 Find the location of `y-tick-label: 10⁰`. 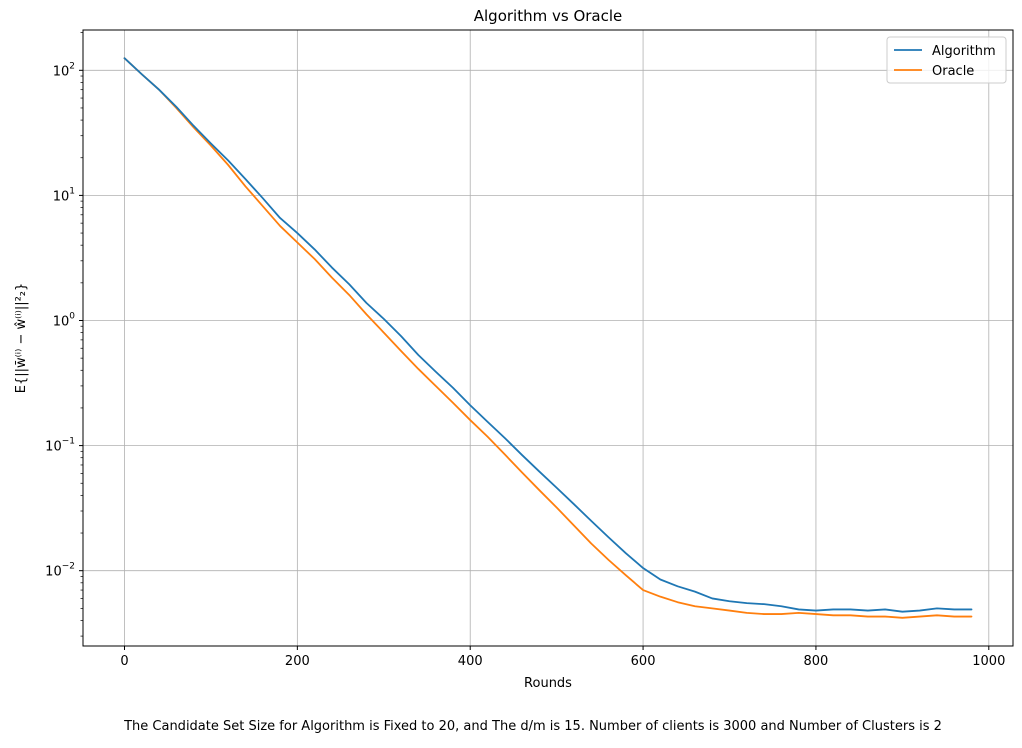

y-tick-label: 10⁰ is located at coordinates (64, 320).